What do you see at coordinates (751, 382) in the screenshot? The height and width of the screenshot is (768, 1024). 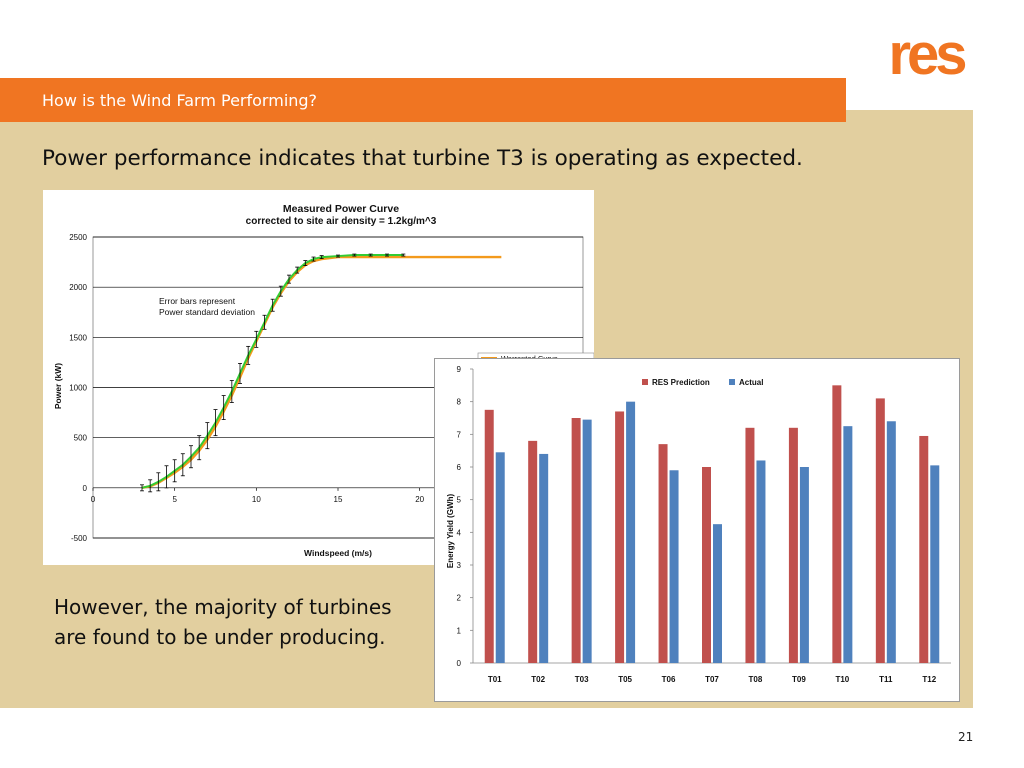 I see `legend-actual-label: Actual` at bounding box center [751, 382].